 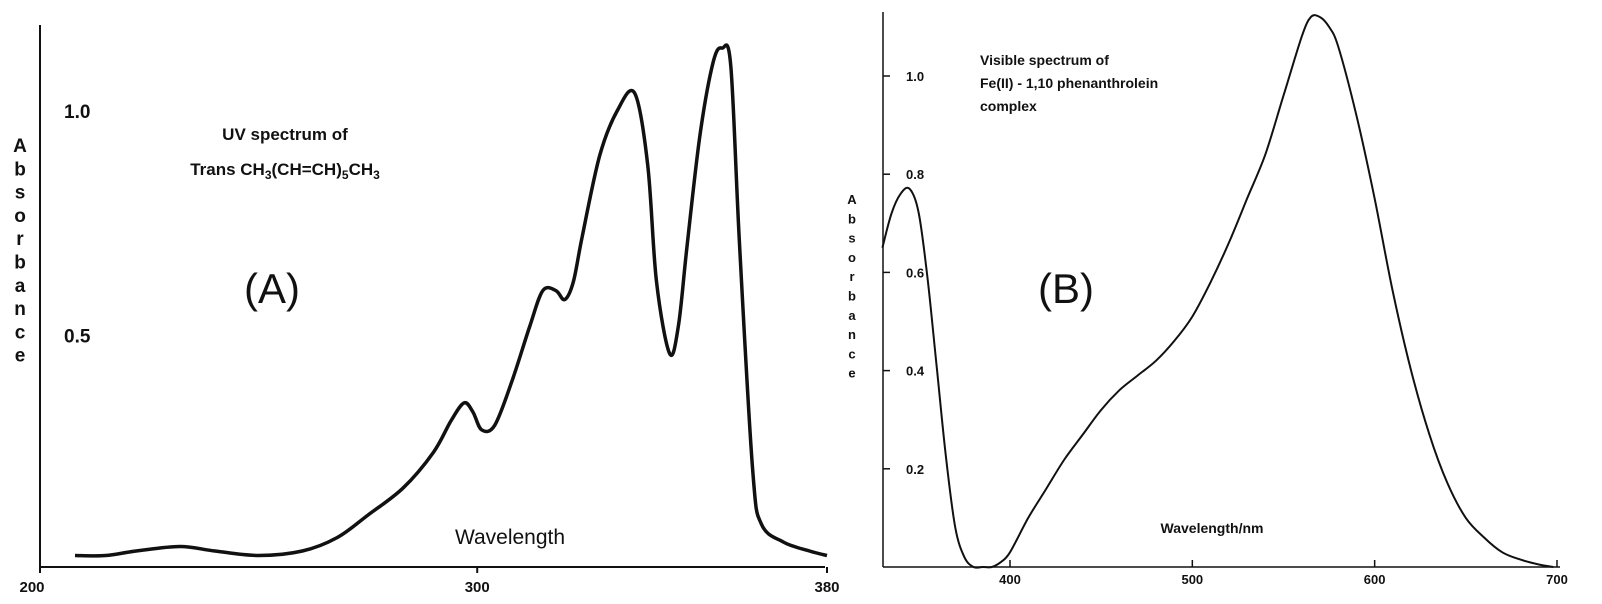 I want to click on panel-a-x-tick-label: 300, so click(x=477, y=587).